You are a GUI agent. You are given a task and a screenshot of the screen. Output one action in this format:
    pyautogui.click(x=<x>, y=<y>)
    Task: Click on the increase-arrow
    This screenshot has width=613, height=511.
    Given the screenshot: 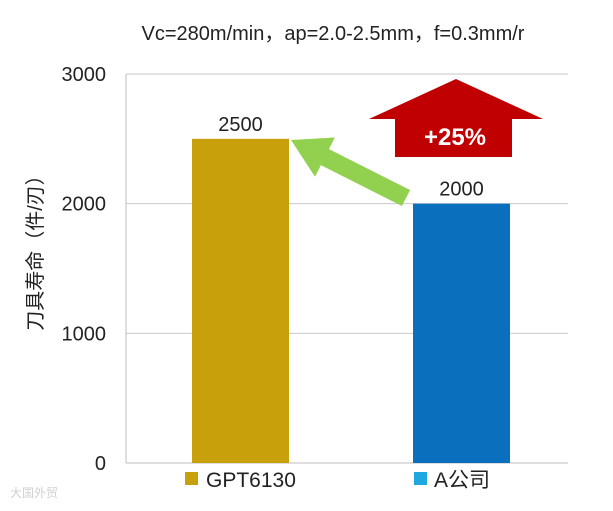 What is the action you would take?
    pyautogui.click(x=456, y=118)
    